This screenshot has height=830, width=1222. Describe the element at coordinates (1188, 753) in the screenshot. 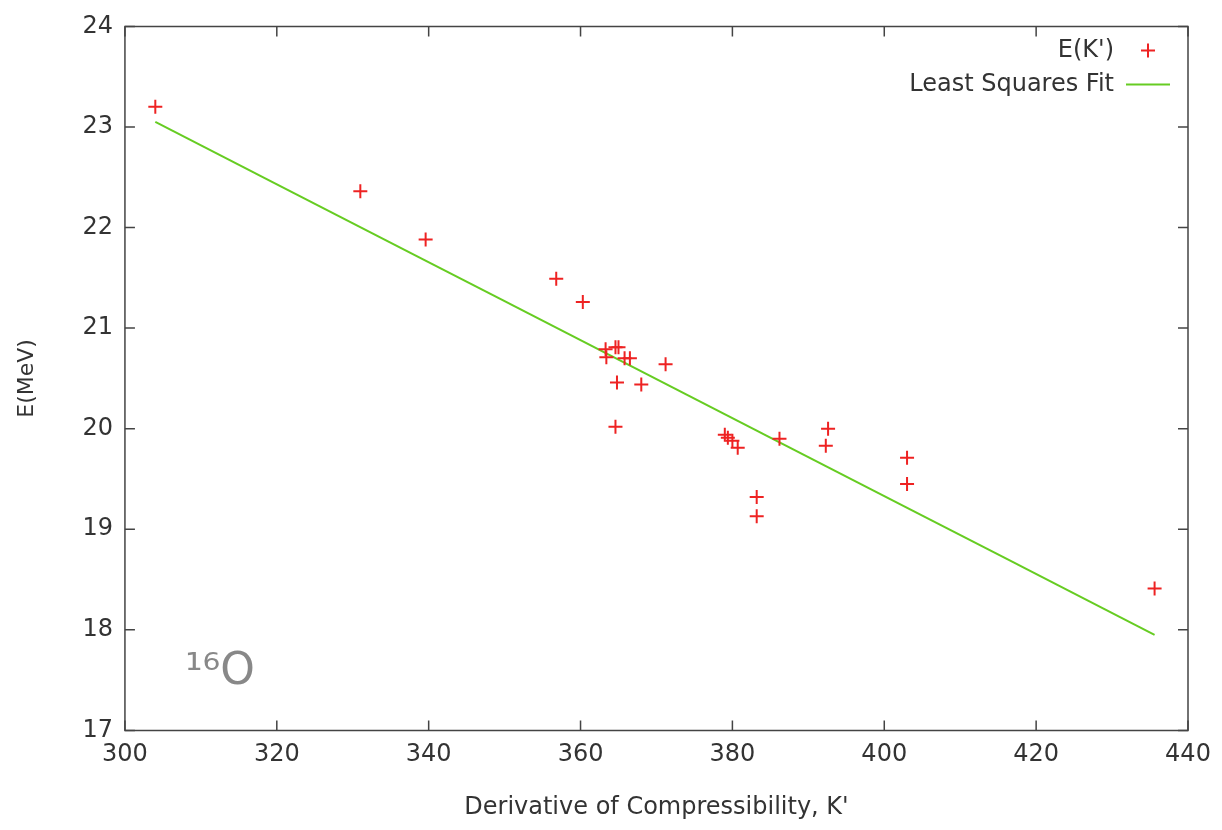

I see `x-tick-label: 440` at that location.